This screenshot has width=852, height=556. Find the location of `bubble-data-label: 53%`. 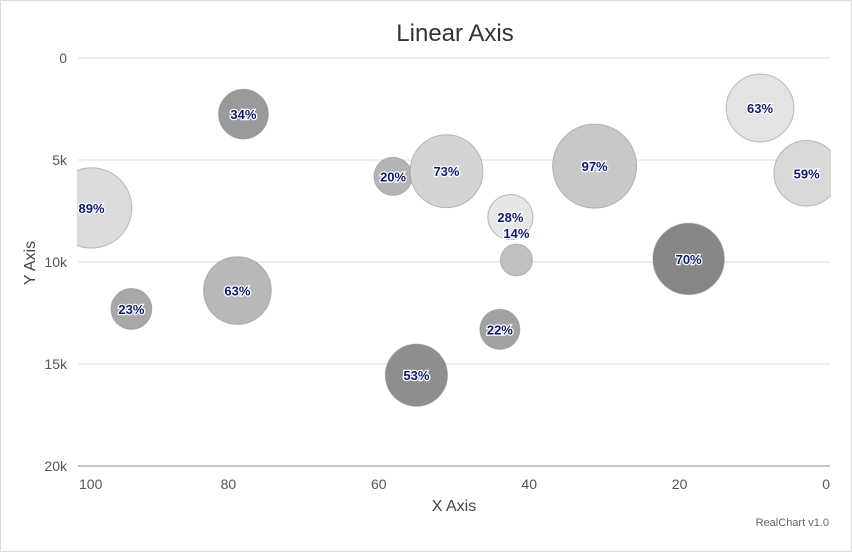

bubble-data-label: 53% is located at coordinates (416, 375).